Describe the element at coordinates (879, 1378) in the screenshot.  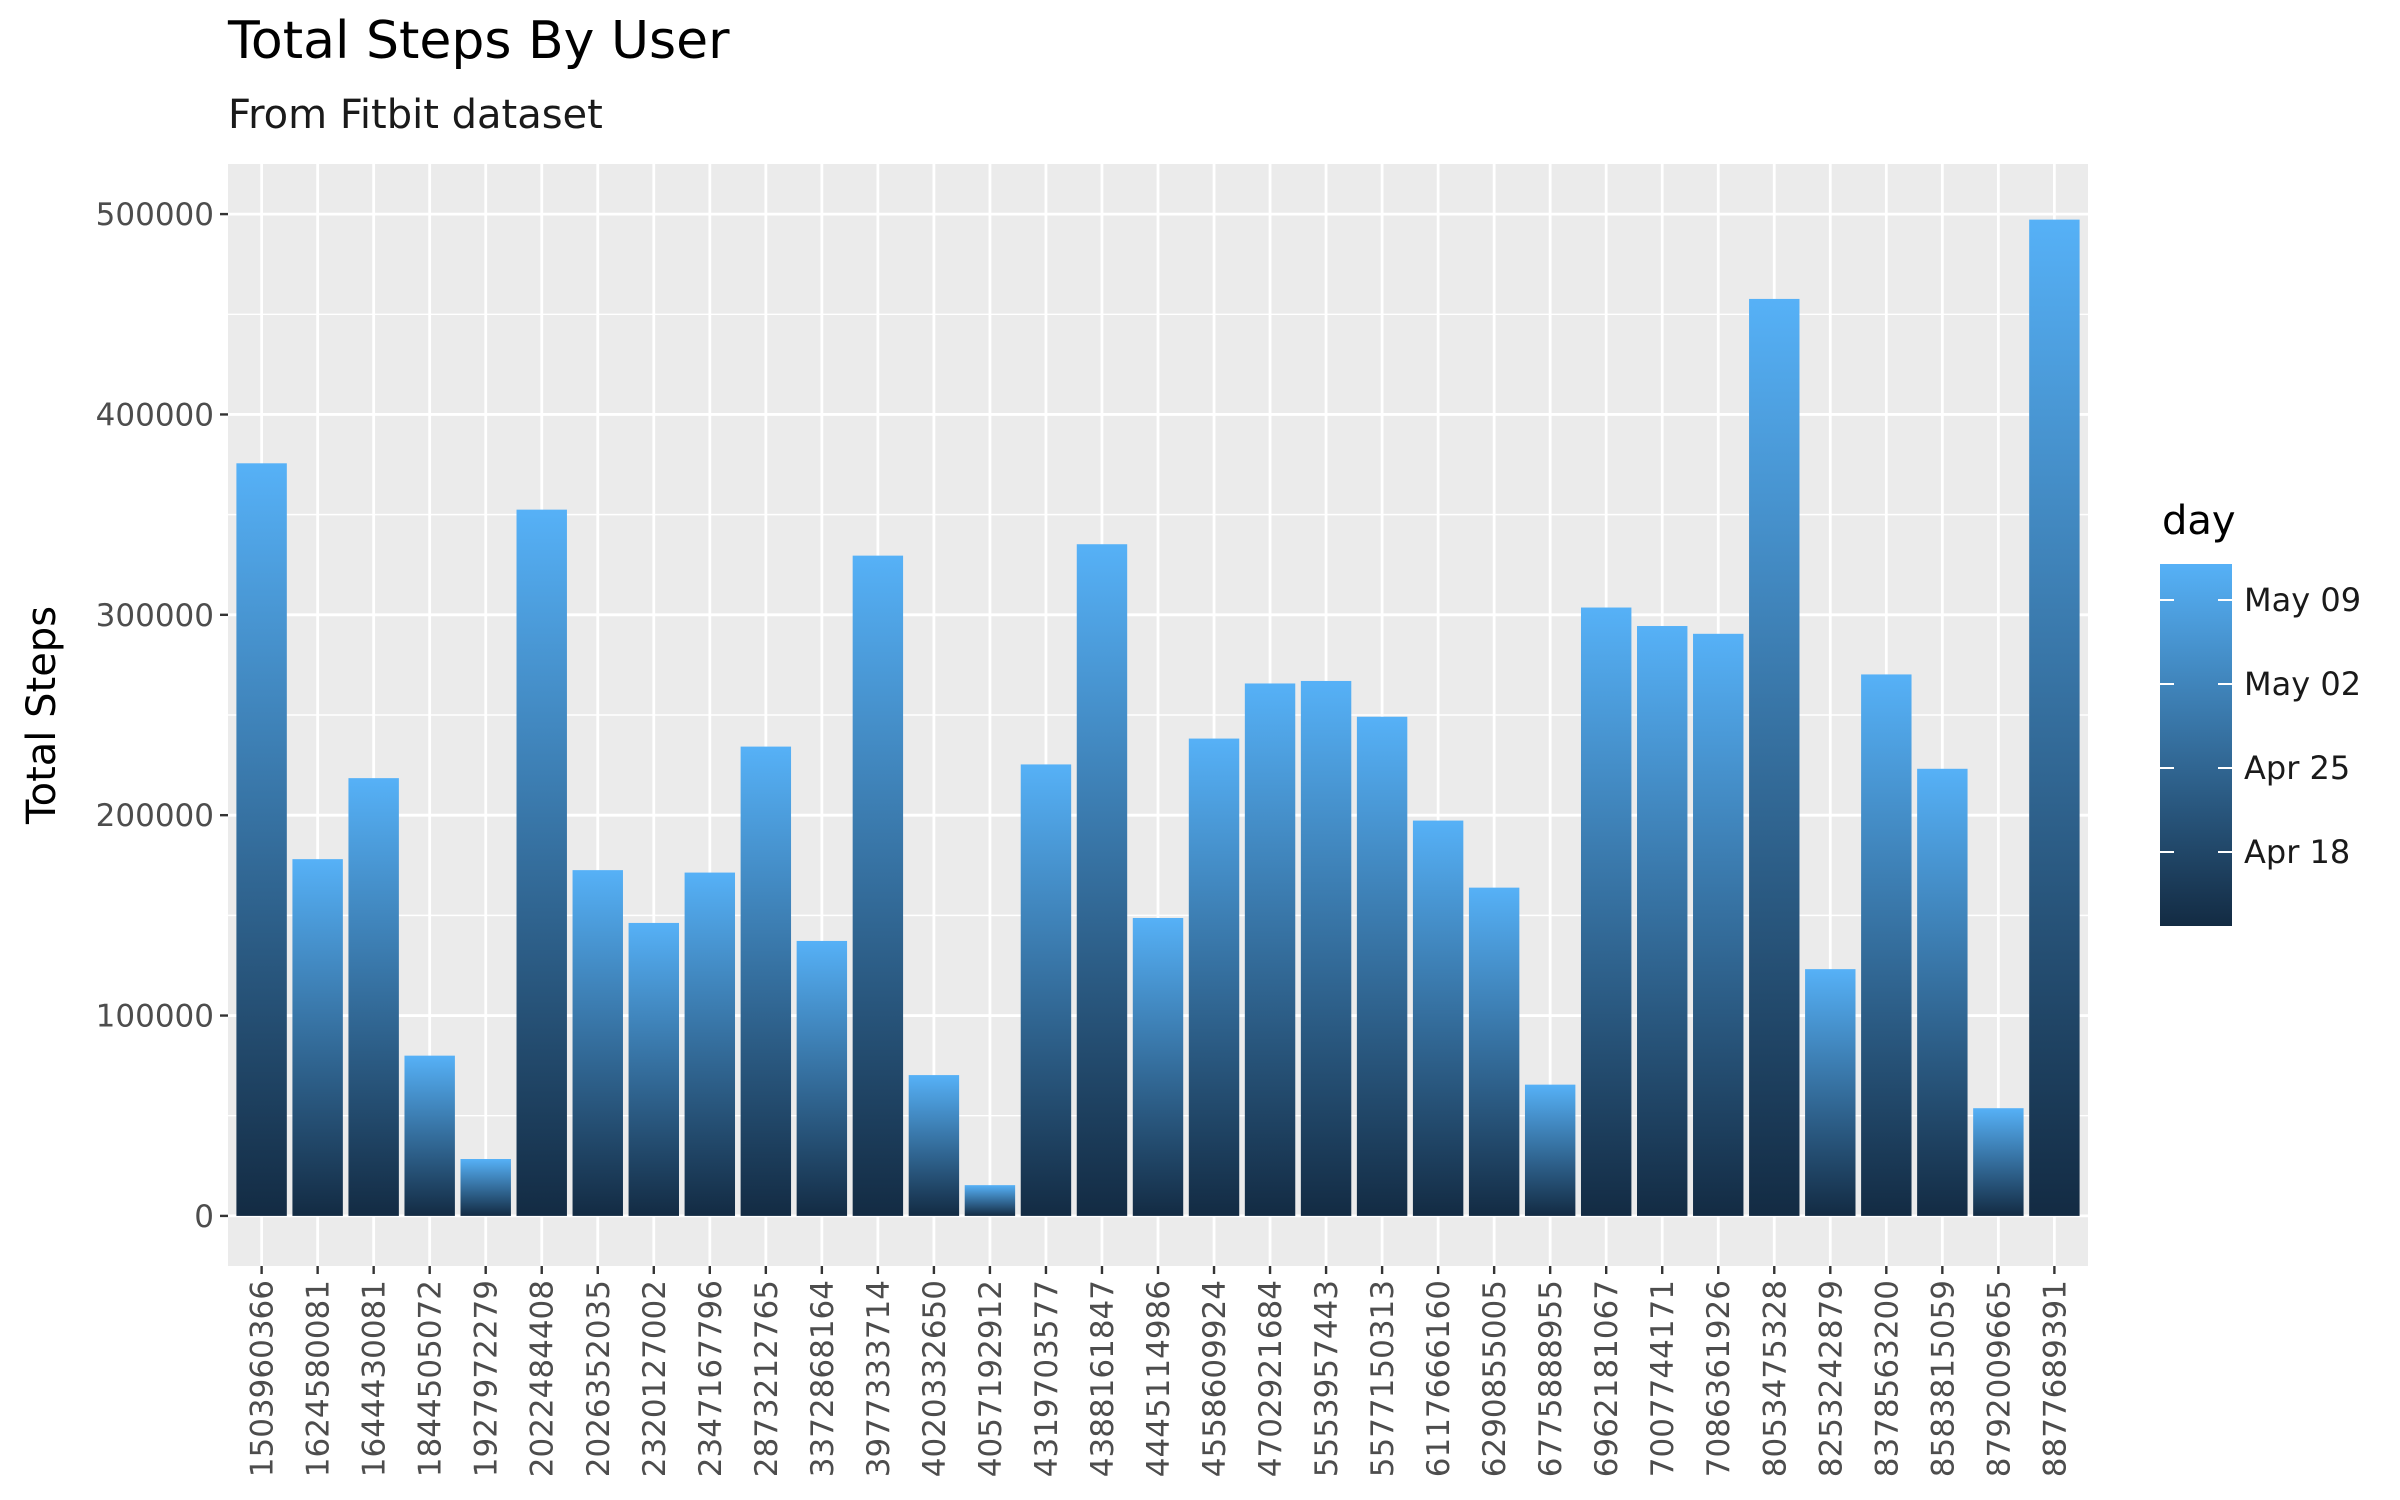
I see `x-tick-label: 3977333714` at that location.